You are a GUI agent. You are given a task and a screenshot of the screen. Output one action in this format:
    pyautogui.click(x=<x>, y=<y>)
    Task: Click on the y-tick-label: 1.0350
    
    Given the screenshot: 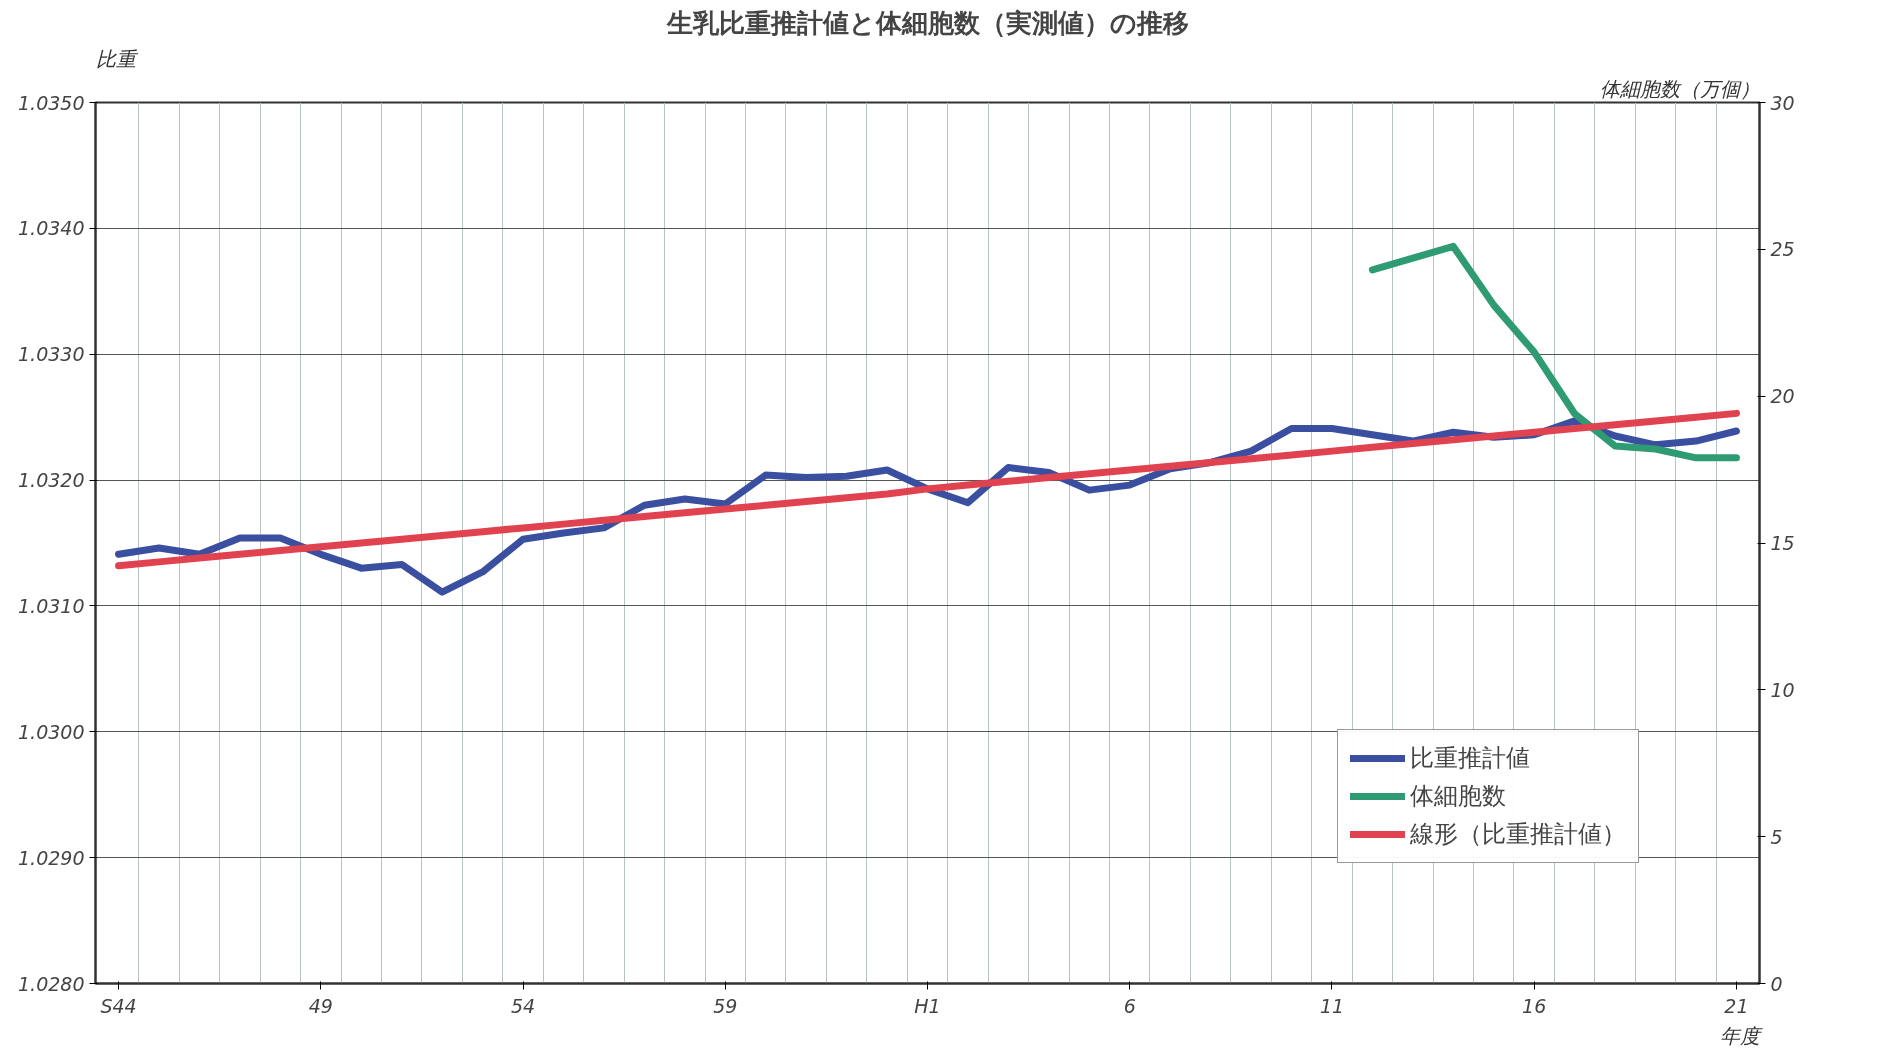 What is the action you would take?
    pyautogui.click(x=51, y=102)
    